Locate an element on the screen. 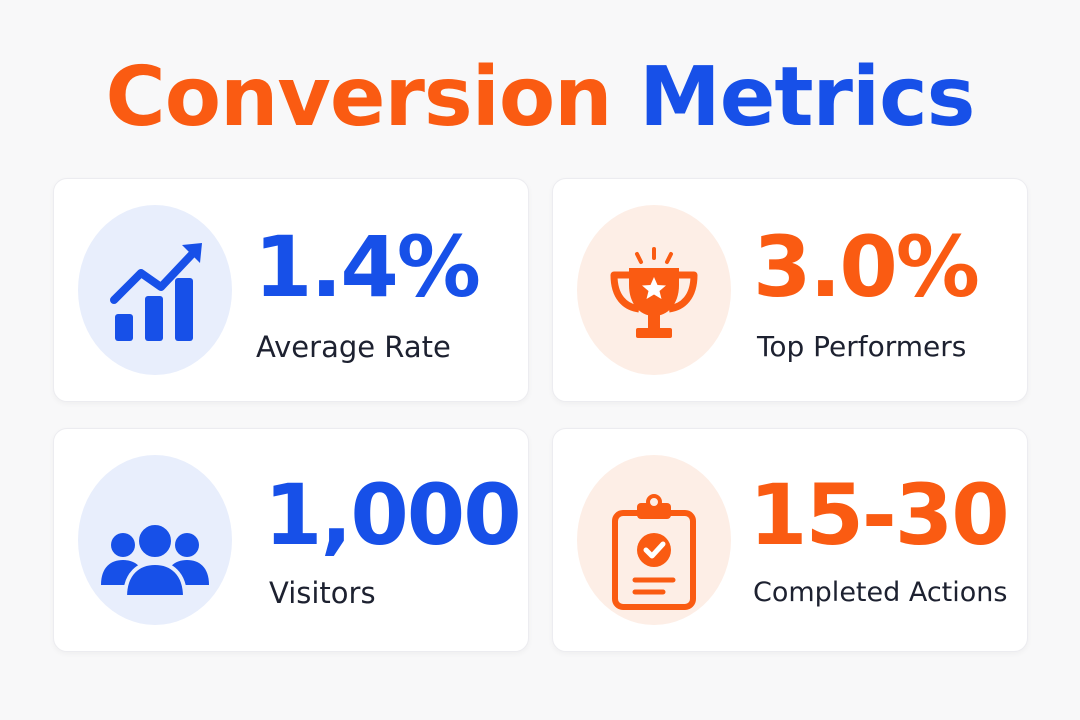 The image size is (1080, 720). title-word-metrics: Metrics is located at coordinates (807, 97).